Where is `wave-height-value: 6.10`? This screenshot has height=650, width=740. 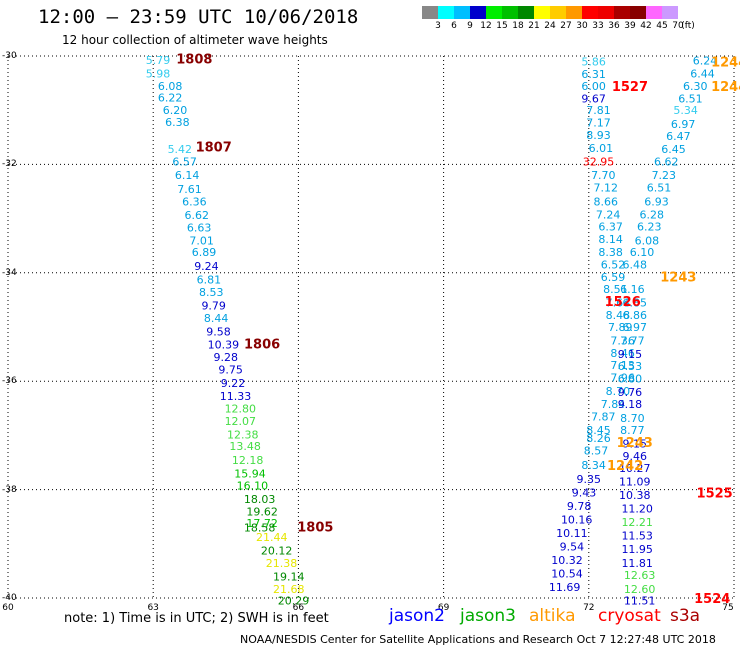 wave-height-value: 6.10 is located at coordinates (642, 252).